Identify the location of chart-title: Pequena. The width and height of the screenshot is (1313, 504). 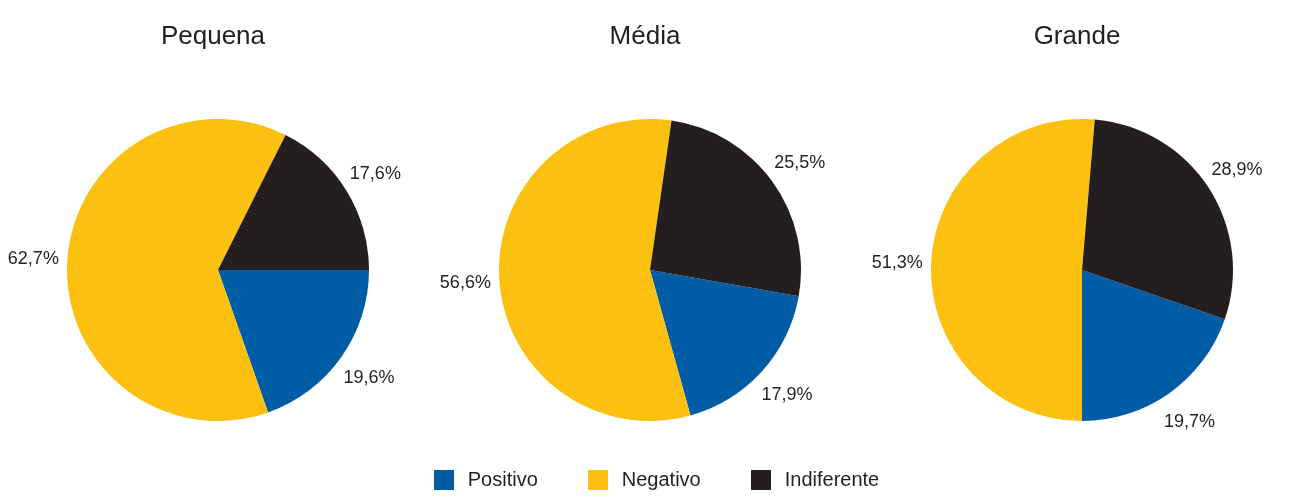
(213, 35).